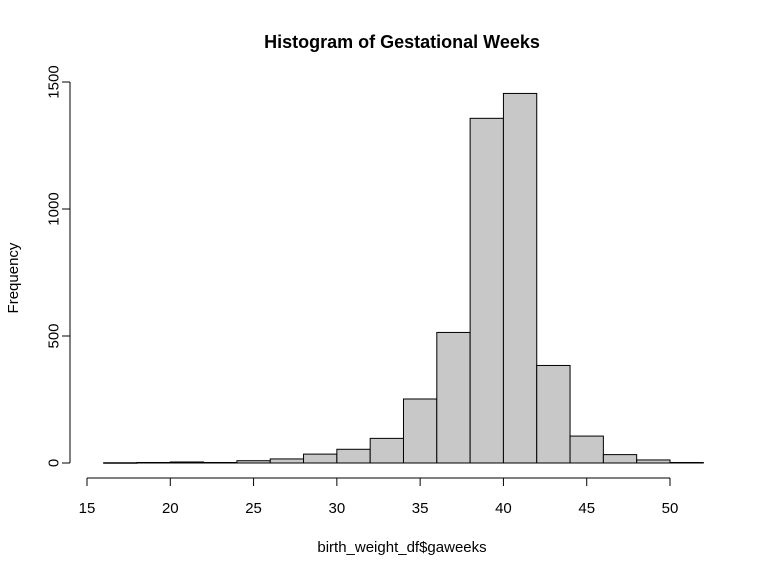 Image resolution: width=768 pixels, height=576 pixels. I want to click on x-tick-label: 50, so click(670, 508).